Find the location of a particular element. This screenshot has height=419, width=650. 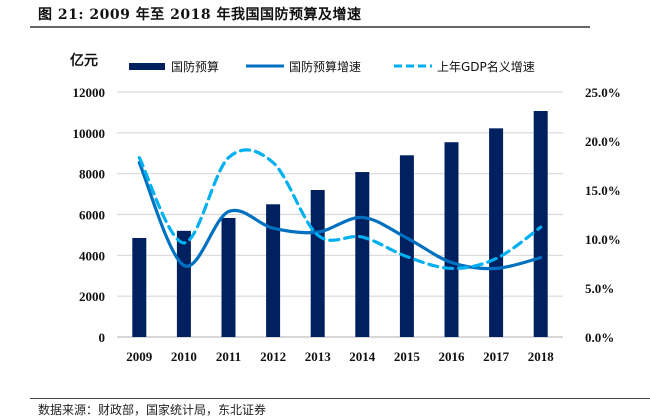

right-tick-label: 5.0% is located at coordinates (599, 288).